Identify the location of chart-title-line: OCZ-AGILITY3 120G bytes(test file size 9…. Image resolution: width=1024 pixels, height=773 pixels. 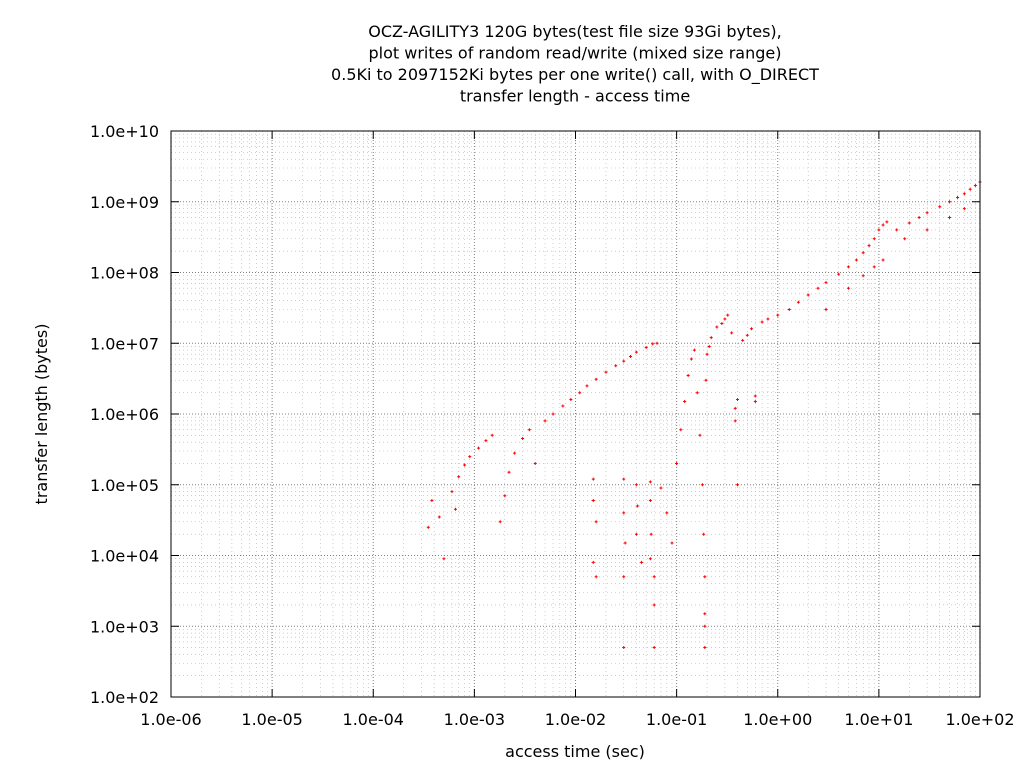
(575, 31).